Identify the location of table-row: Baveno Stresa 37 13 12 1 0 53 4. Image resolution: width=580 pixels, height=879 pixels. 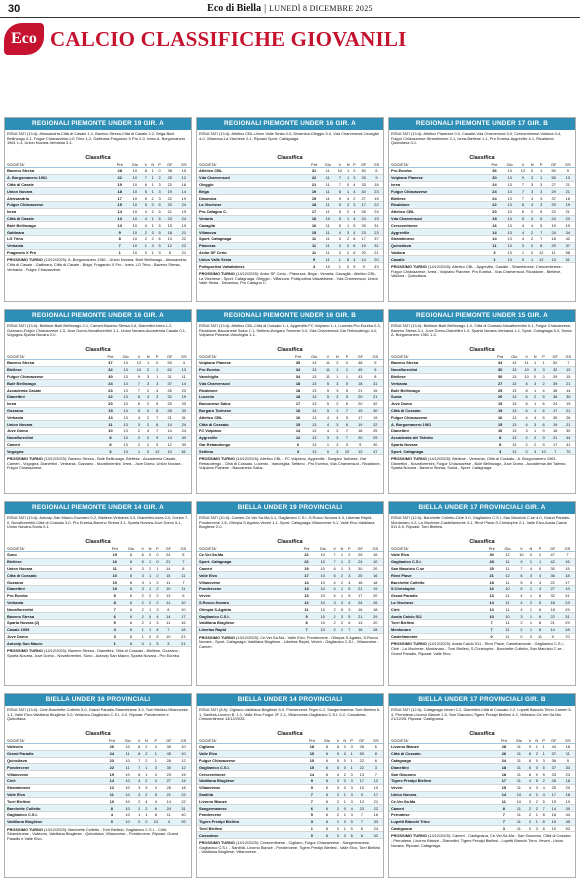
(98, 363).